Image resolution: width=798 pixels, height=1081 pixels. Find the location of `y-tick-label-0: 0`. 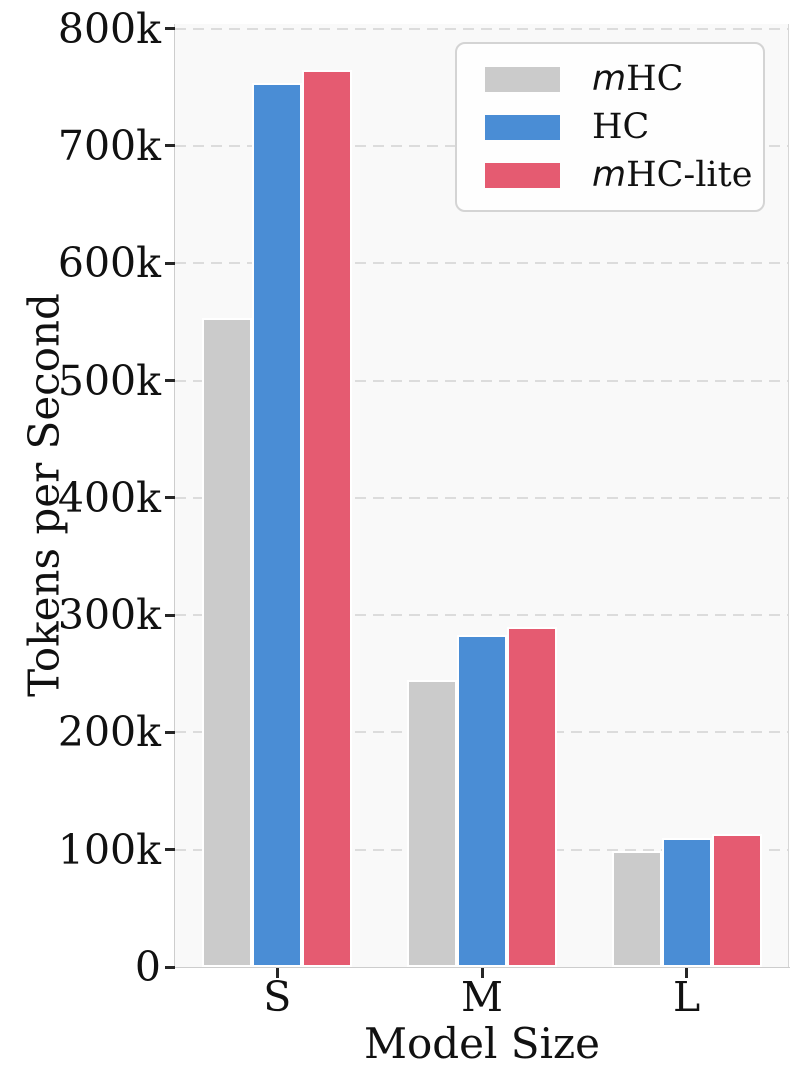

y-tick-label-0: 0 is located at coordinates (147, 967).